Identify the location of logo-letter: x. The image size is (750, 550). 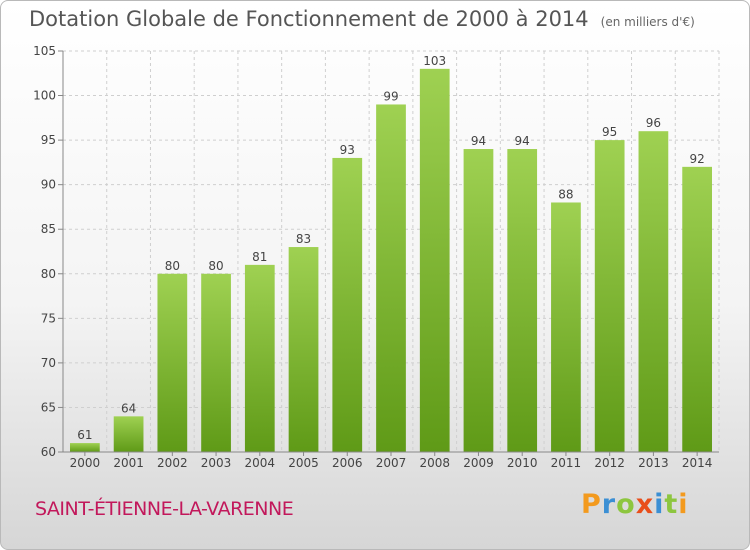
(645, 504).